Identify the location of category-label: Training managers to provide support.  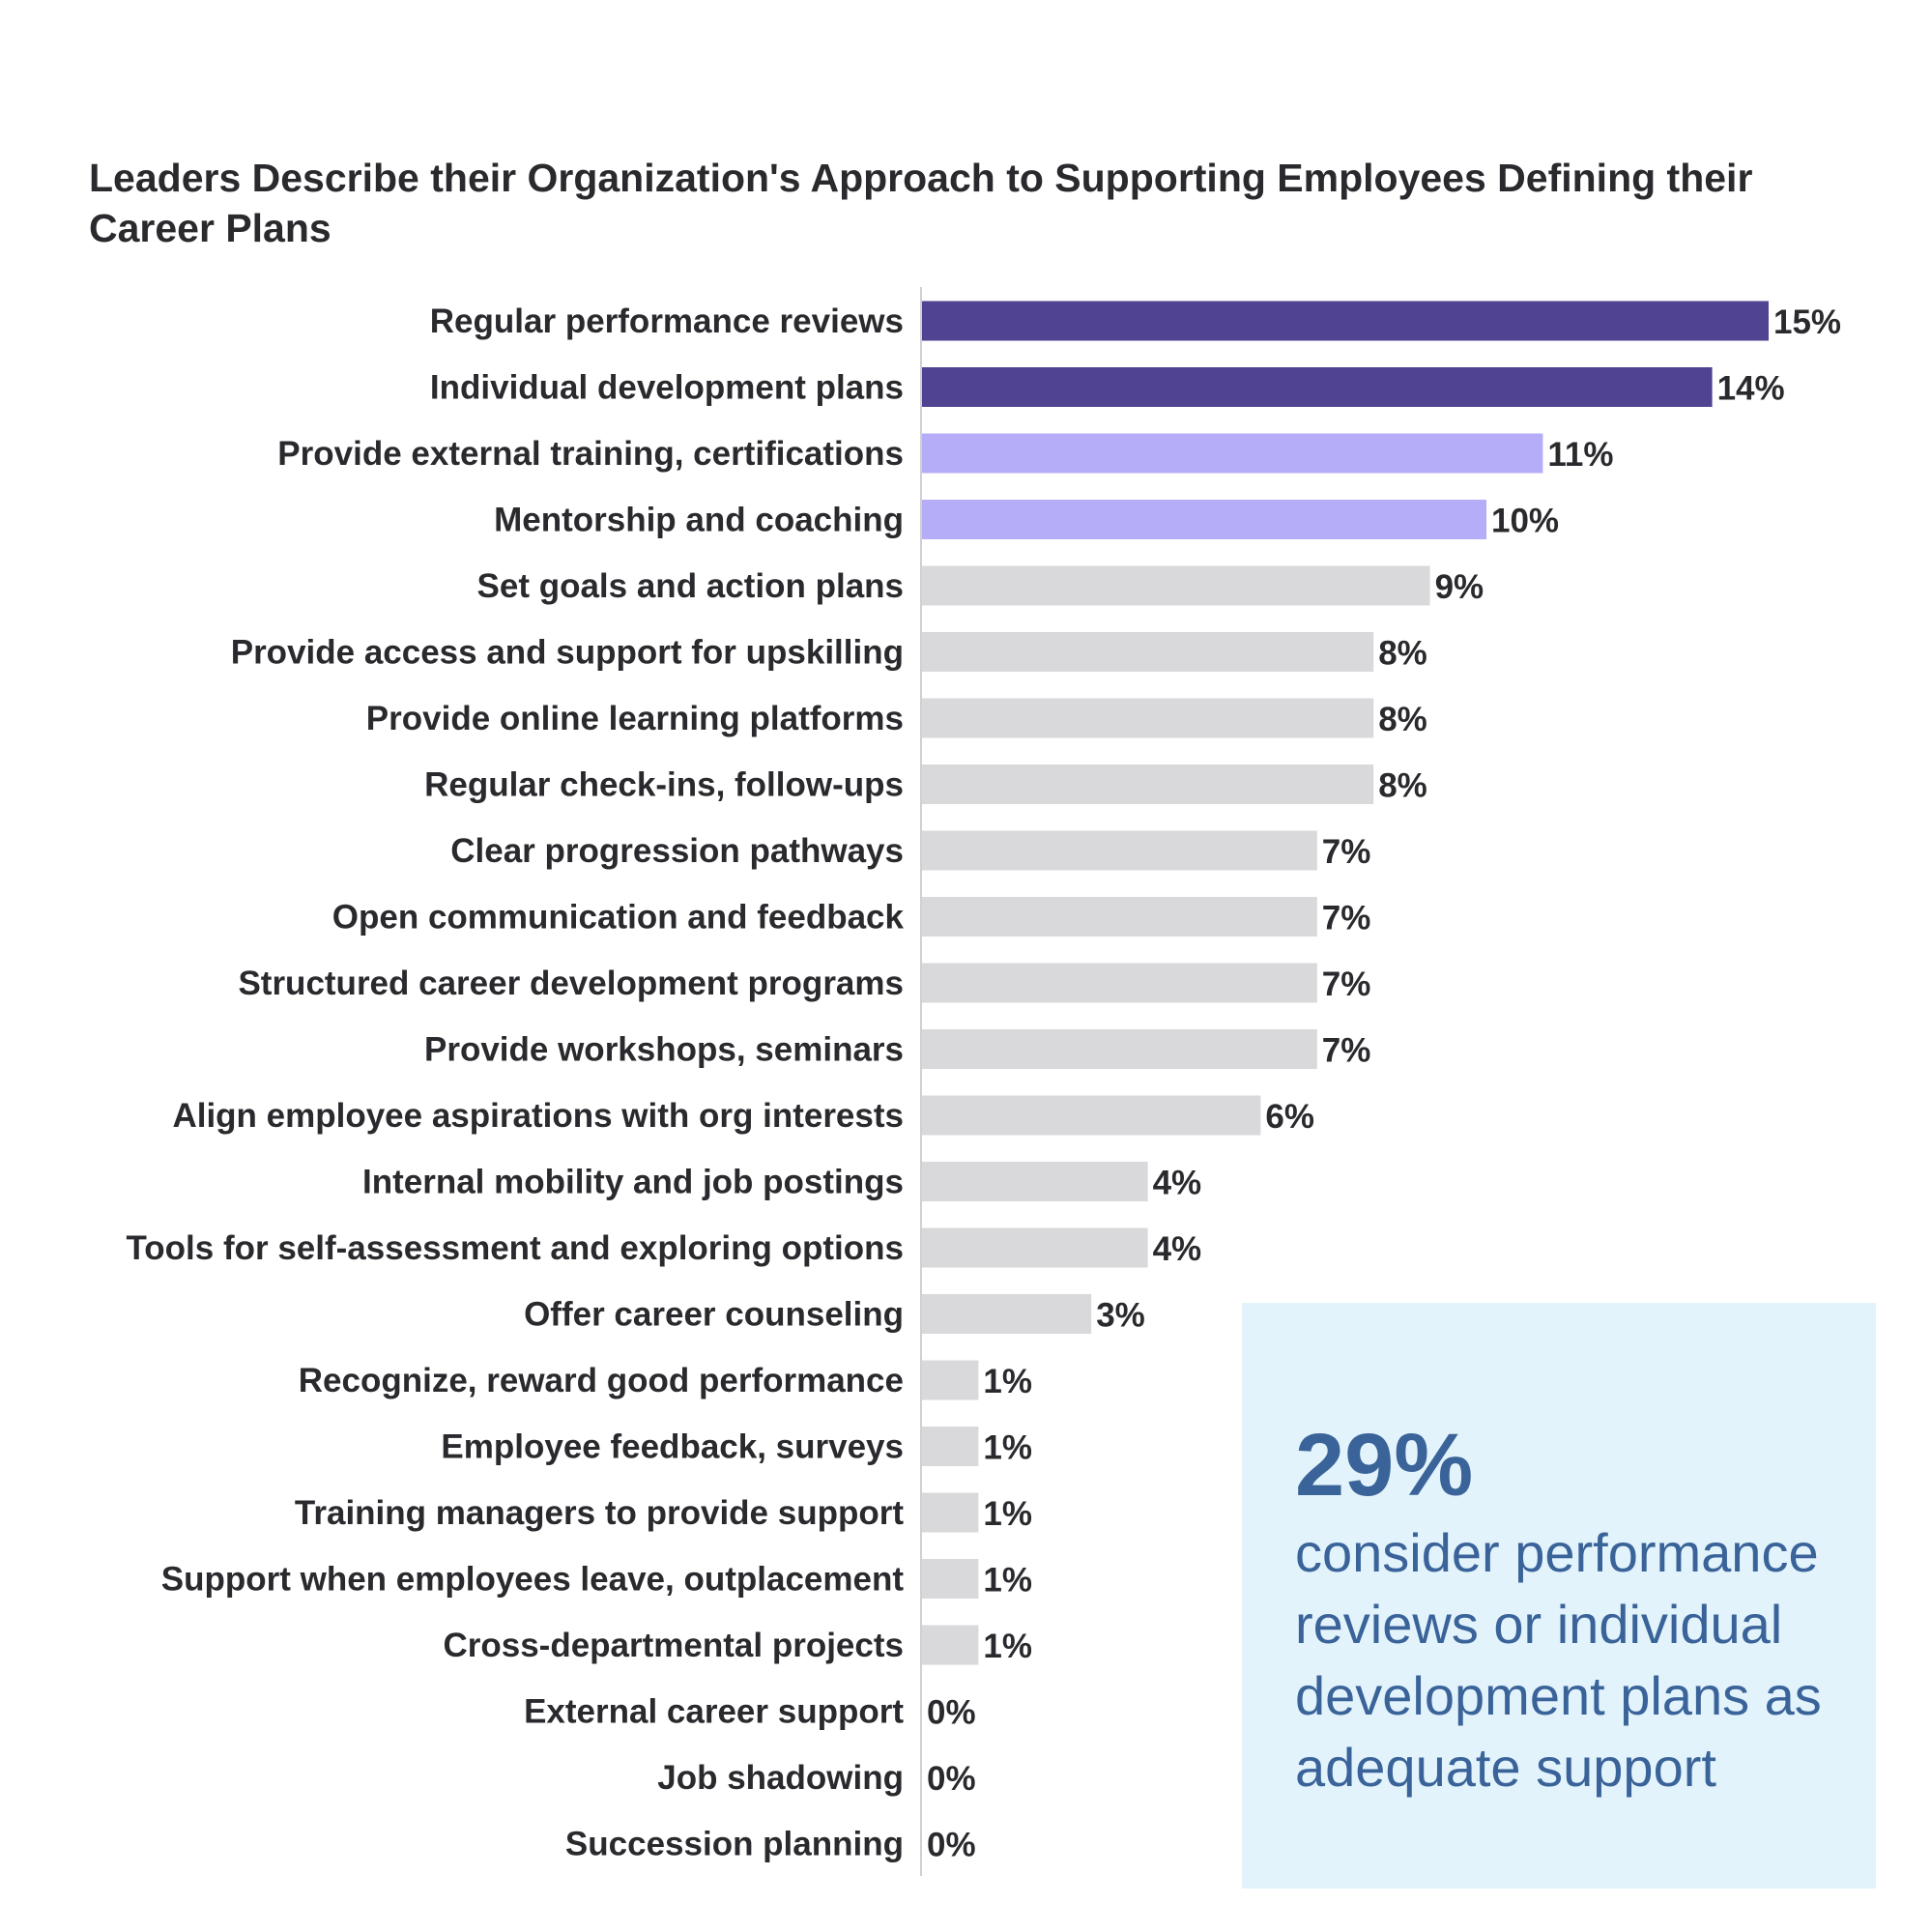
(599, 1513).